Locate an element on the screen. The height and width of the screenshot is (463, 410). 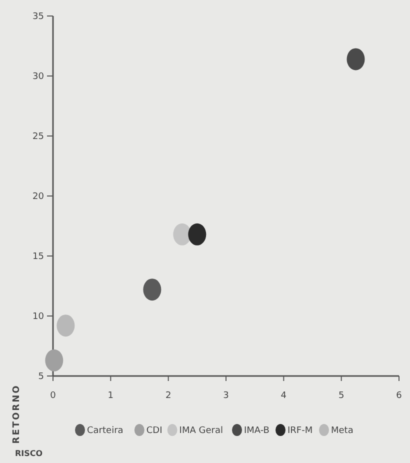
y-tick-label: 20 is located at coordinates (38, 197).